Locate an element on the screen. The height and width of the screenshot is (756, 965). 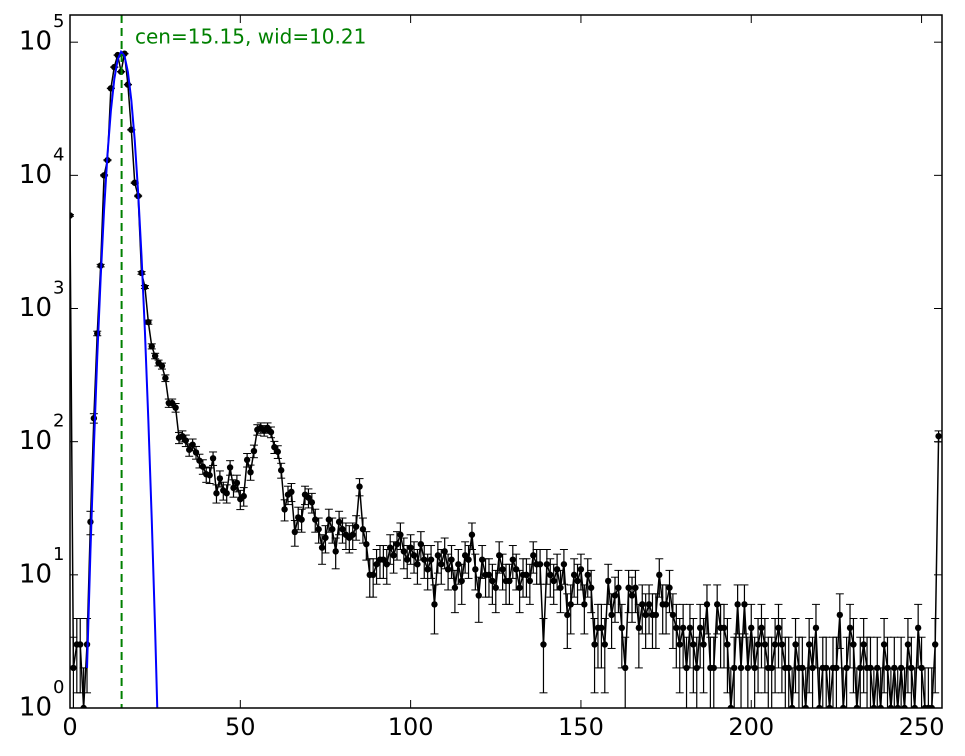
annotation: cen=15.15, wid=10.21 is located at coordinates (250, 37).